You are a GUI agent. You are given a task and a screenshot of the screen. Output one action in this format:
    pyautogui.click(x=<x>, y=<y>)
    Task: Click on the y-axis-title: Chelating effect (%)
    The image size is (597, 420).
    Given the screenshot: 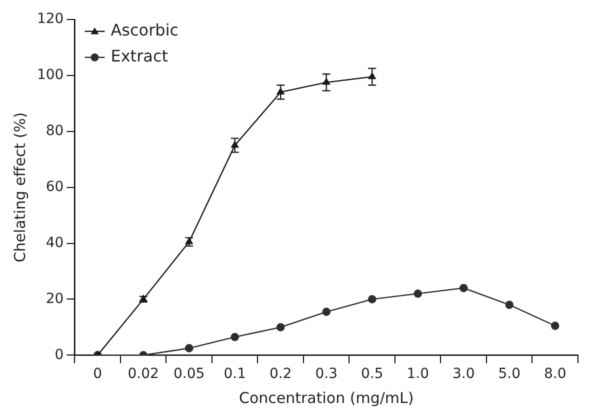 What is the action you would take?
    pyautogui.click(x=19, y=187)
    